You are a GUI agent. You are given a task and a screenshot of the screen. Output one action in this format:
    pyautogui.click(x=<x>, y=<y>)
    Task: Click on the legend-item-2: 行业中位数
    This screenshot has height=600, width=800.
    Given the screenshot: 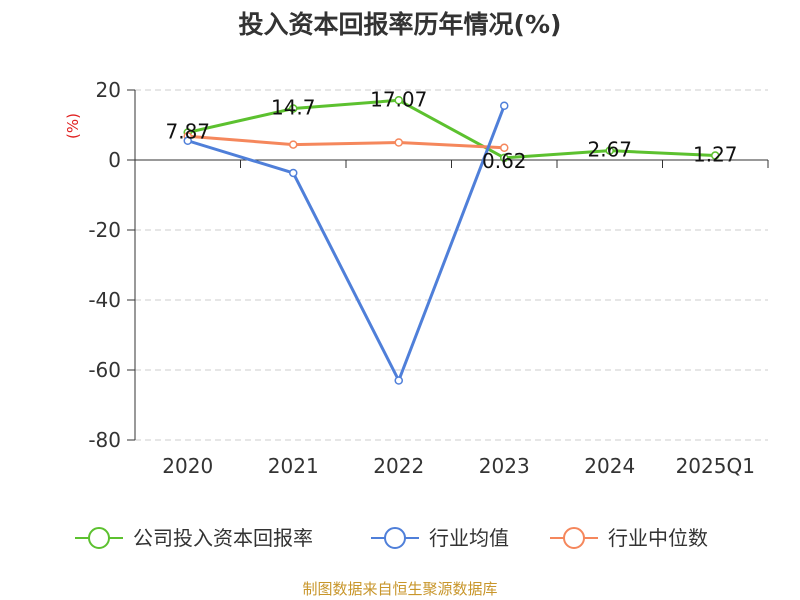 What is the action you would take?
    pyautogui.click(x=629, y=538)
    